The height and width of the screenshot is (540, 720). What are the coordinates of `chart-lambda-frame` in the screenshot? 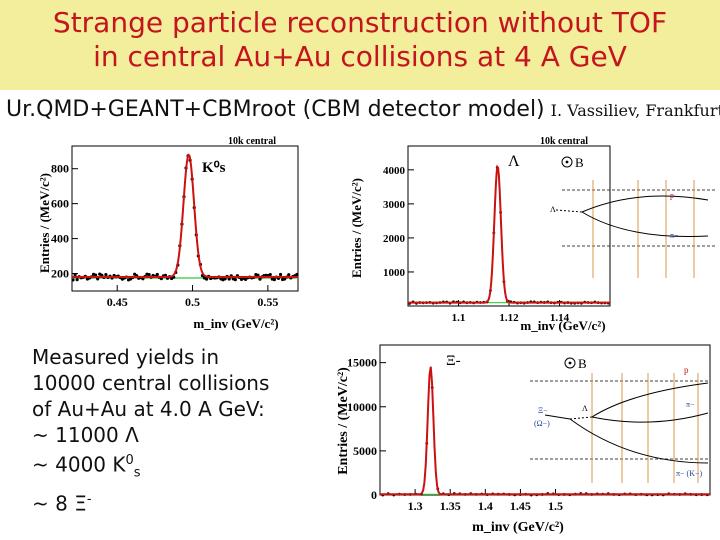 It's located at (509, 226).